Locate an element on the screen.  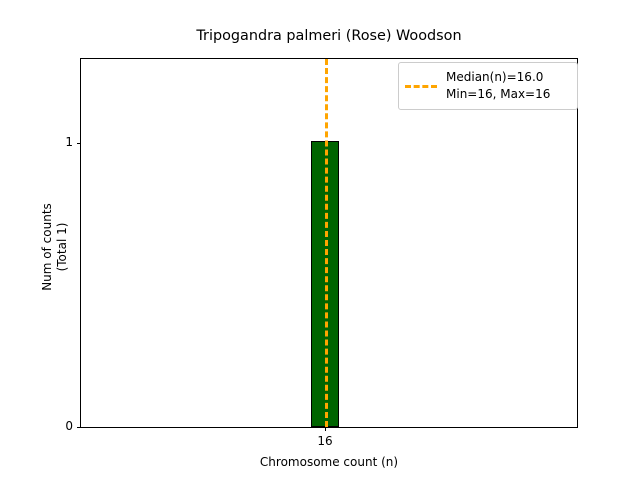
legend: Median(n)=16.0 Min=16, Max=16 is located at coordinates (488, 86).